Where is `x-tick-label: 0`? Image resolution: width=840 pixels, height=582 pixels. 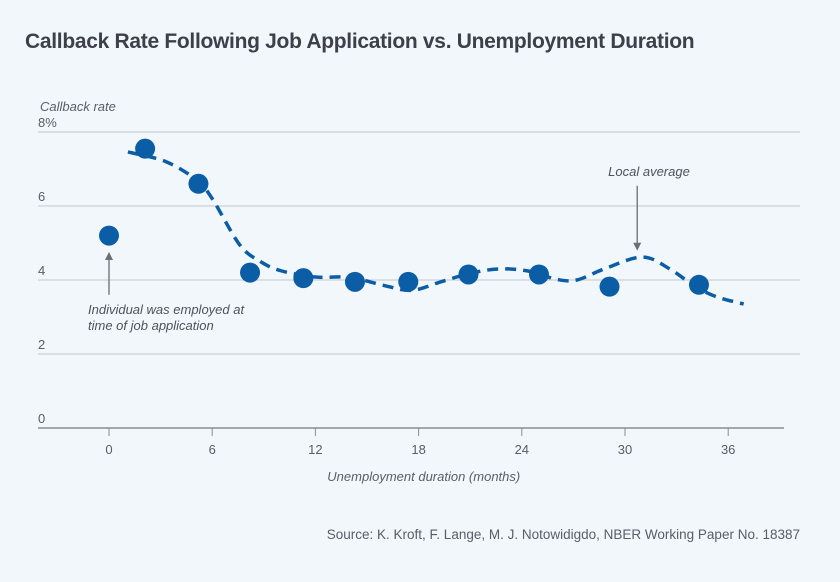 x-tick-label: 0 is located at coordinates (108, 449).